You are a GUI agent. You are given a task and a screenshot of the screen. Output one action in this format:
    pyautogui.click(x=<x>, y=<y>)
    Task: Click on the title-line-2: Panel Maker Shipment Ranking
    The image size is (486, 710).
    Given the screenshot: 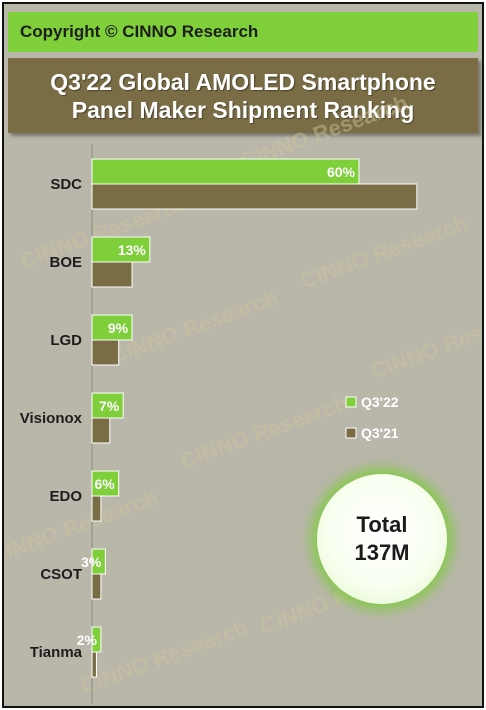 What is the action you would take?
    pyautogui.click(x=243, y=109)
    